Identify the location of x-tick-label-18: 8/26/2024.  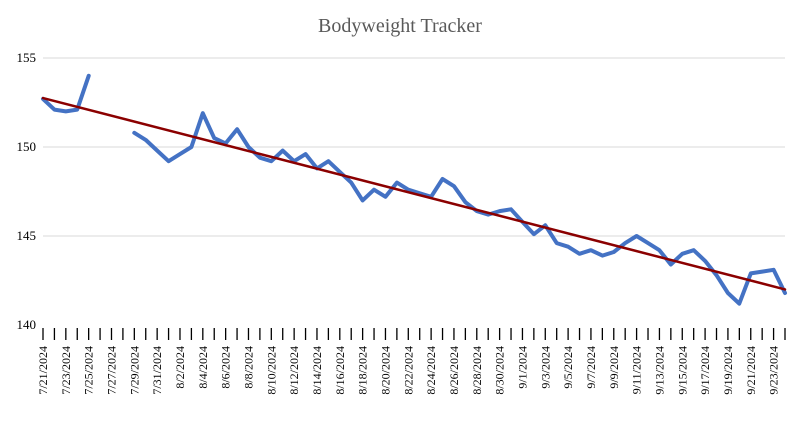
(454, 370).